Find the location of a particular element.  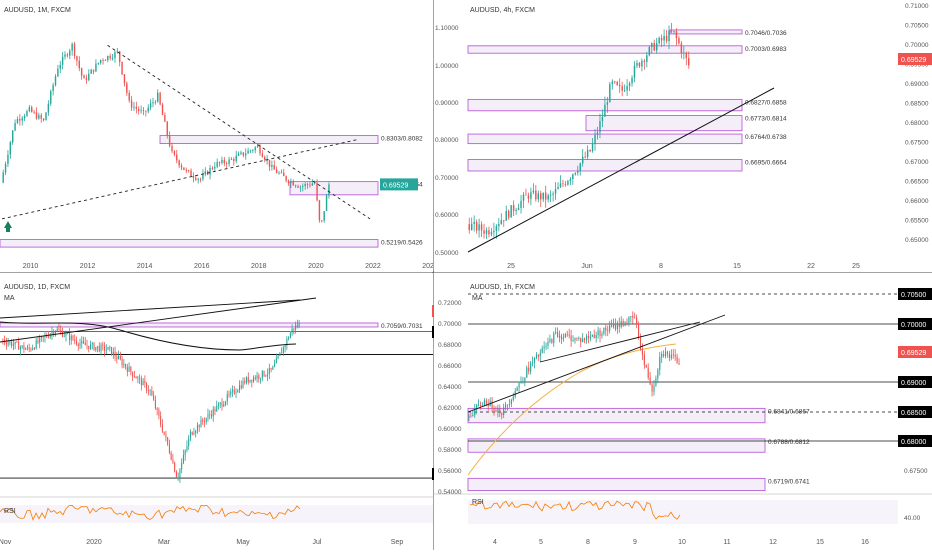

y-tick-label: 0.50000 is located at coordinates (447, 253).